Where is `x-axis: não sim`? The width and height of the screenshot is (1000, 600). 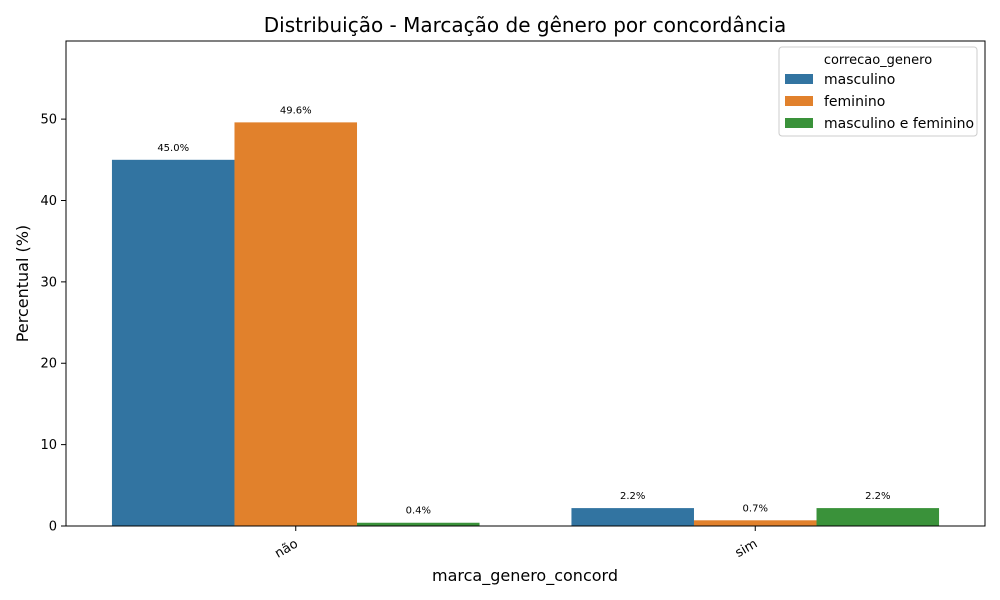 x-axis: não sim is located at coordinates (516, 544).